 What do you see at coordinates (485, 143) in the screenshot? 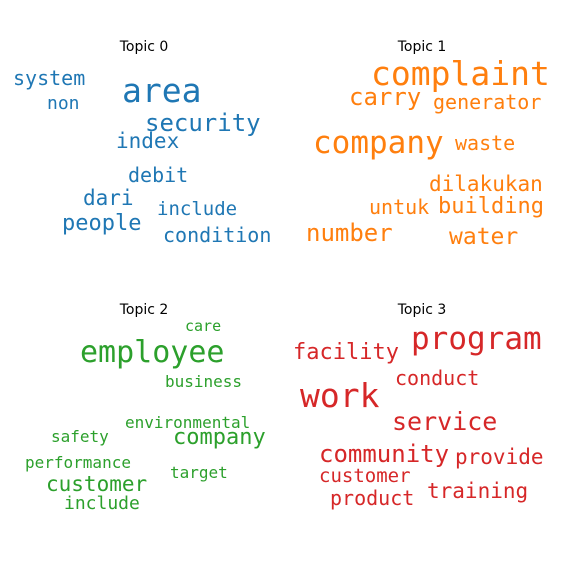
I see `word: waste` at bounding box center [485, 143].